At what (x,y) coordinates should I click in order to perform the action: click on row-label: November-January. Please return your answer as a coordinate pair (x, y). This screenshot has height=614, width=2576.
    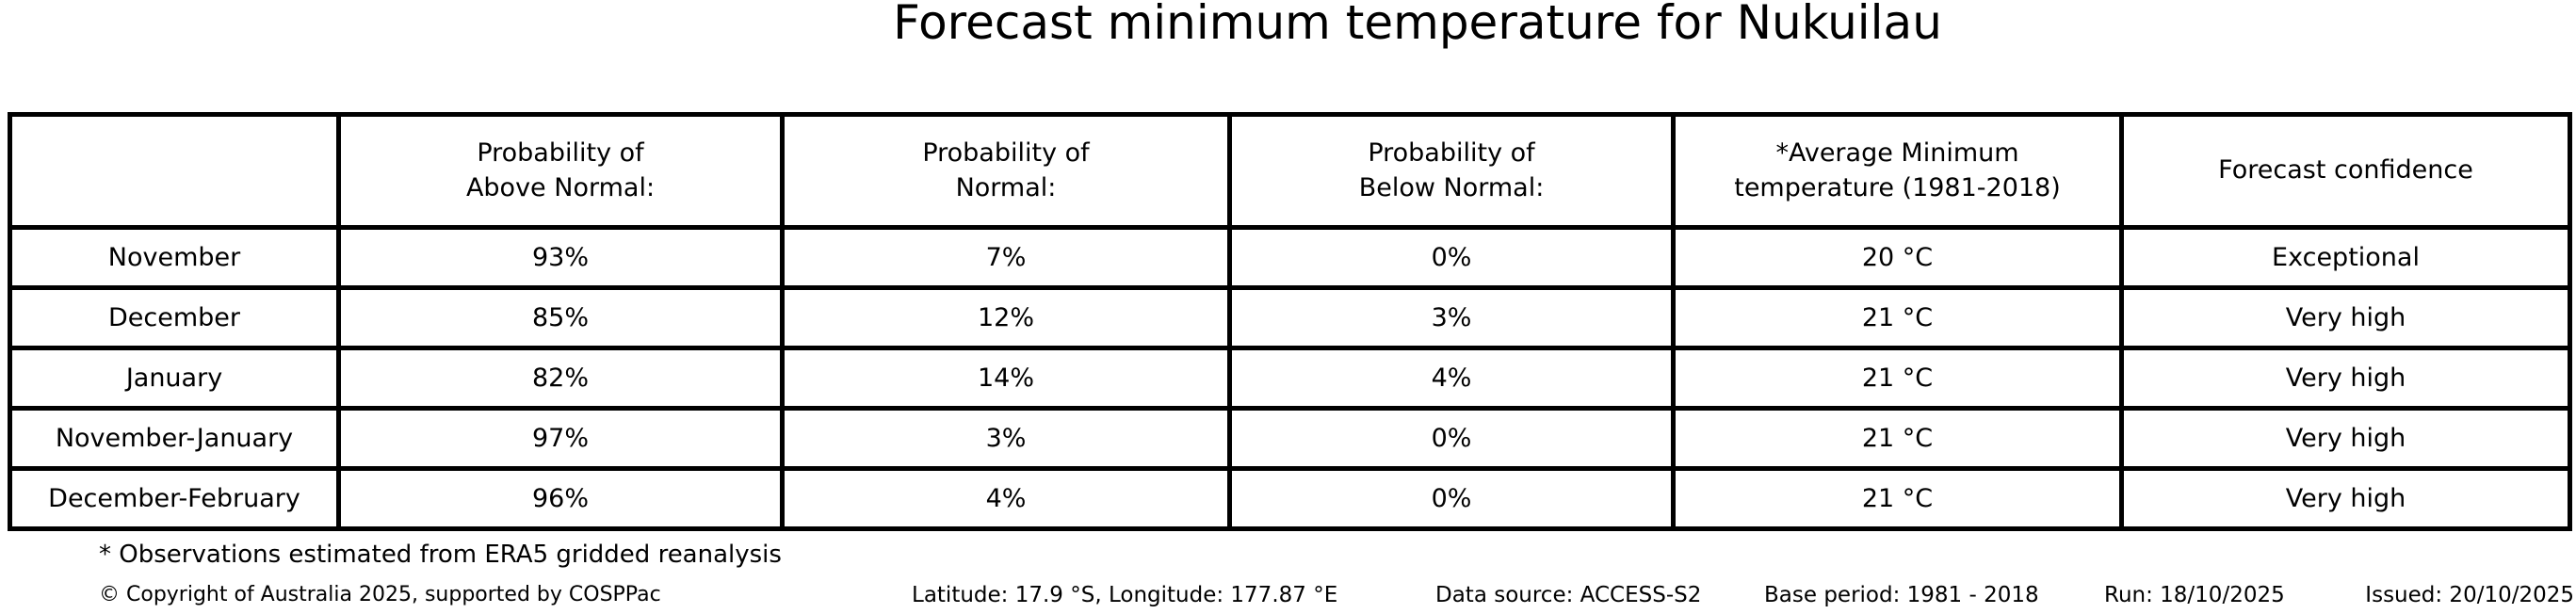
    Looking at the image, I should click on (174, 439).